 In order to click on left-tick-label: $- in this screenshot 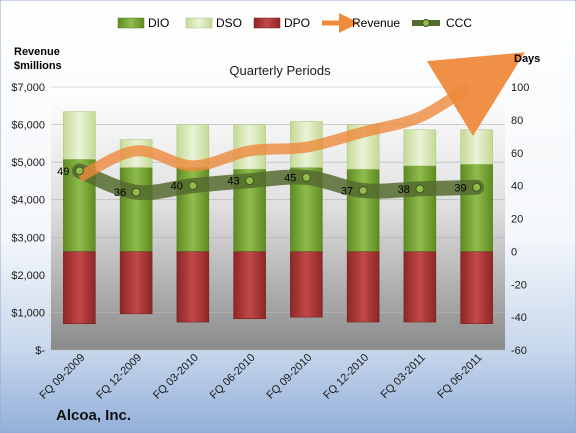, I will do `click(40, 351)`.